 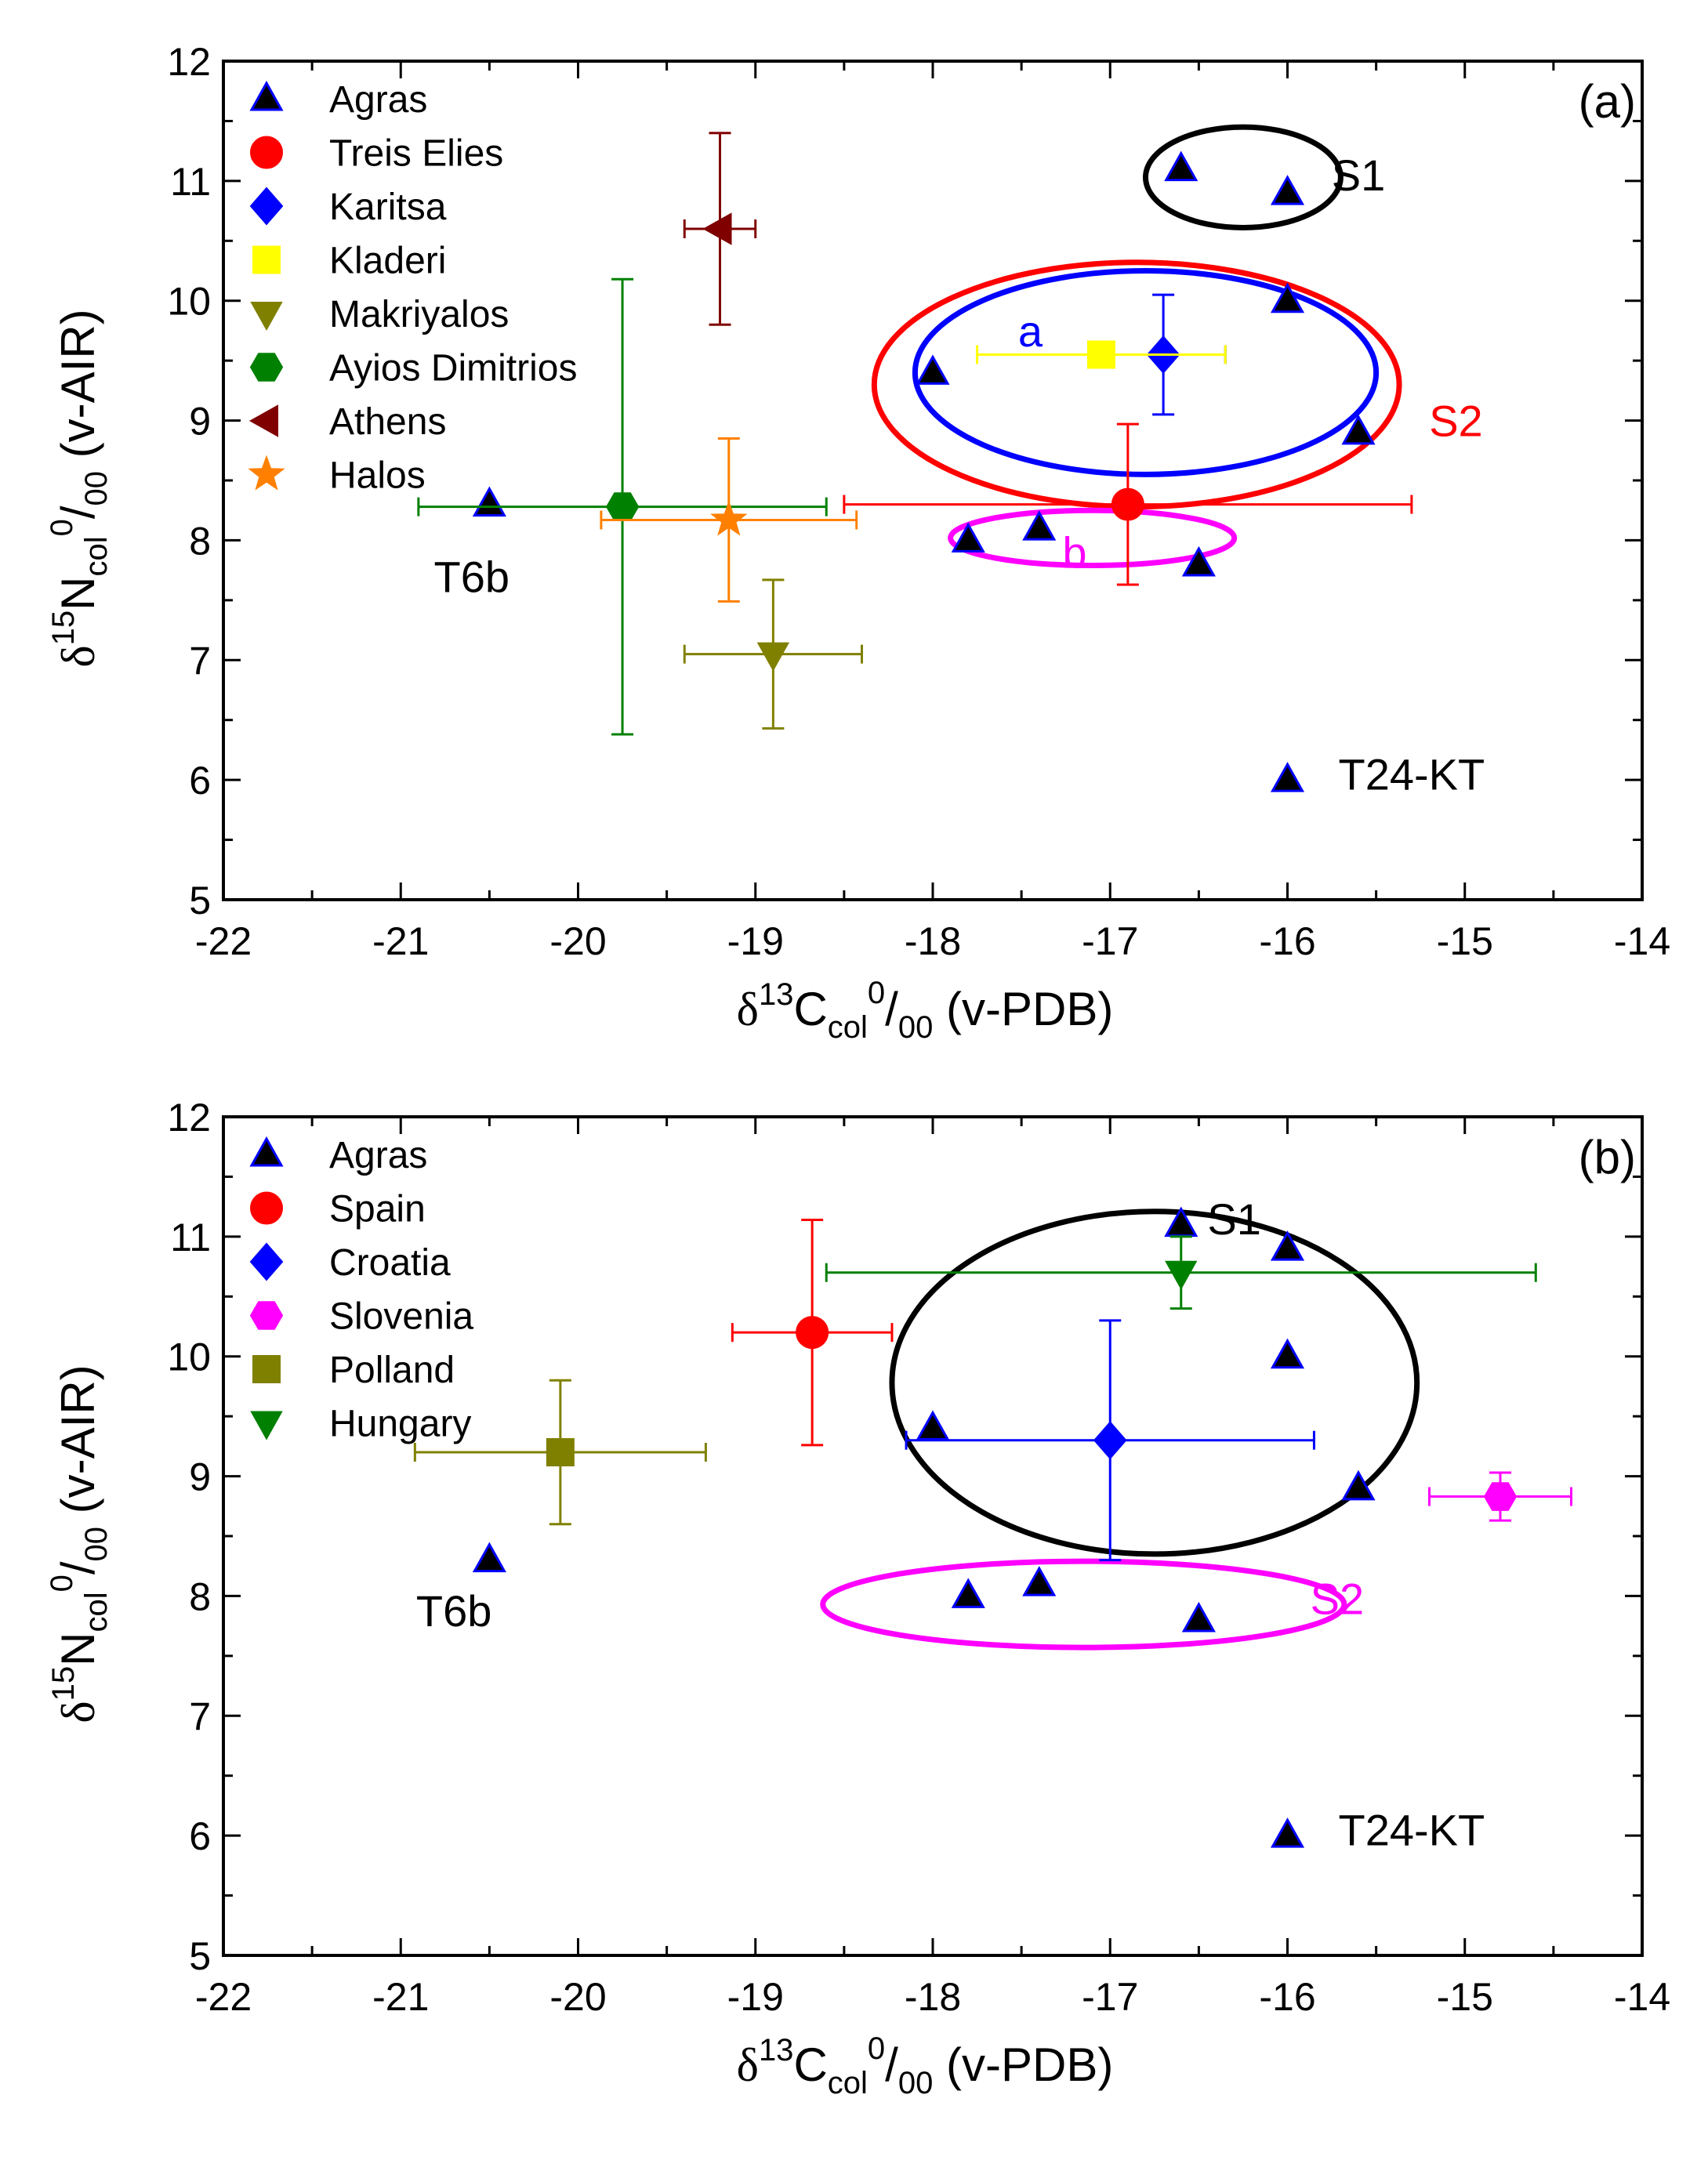 I want to click on panel-label: (a), so click(x=1607, y=101).